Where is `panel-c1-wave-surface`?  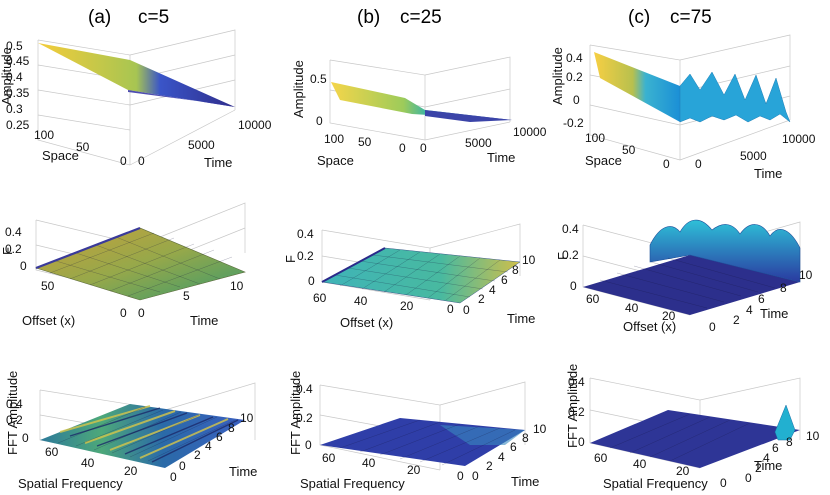 panel-c1-wave-surface is located at coordinates (735, 97).